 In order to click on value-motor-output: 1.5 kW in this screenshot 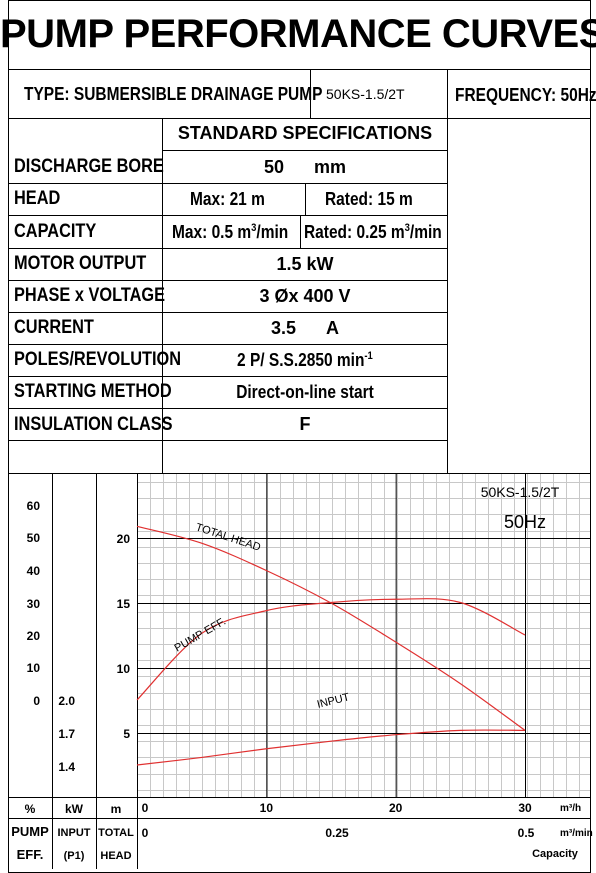, I will do `click(305, 264)`.